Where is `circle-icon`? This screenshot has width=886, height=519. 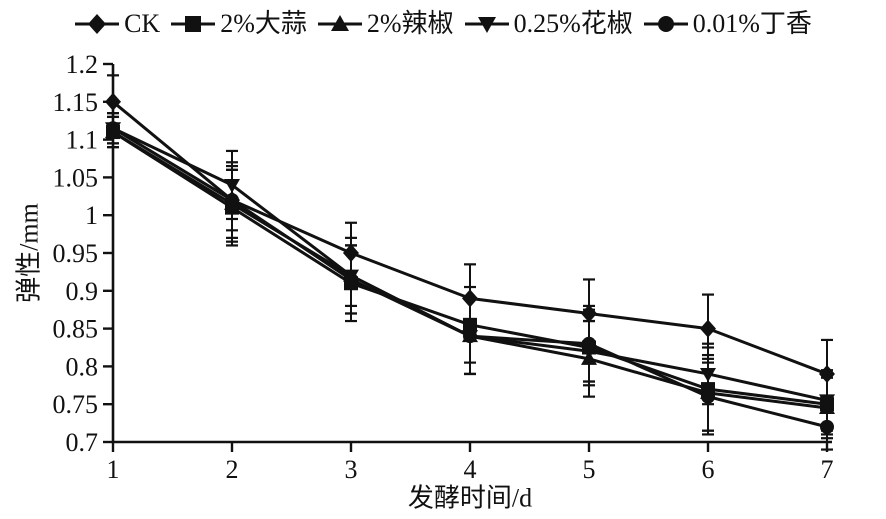 circle-icon is located at coordinates (665, 24).